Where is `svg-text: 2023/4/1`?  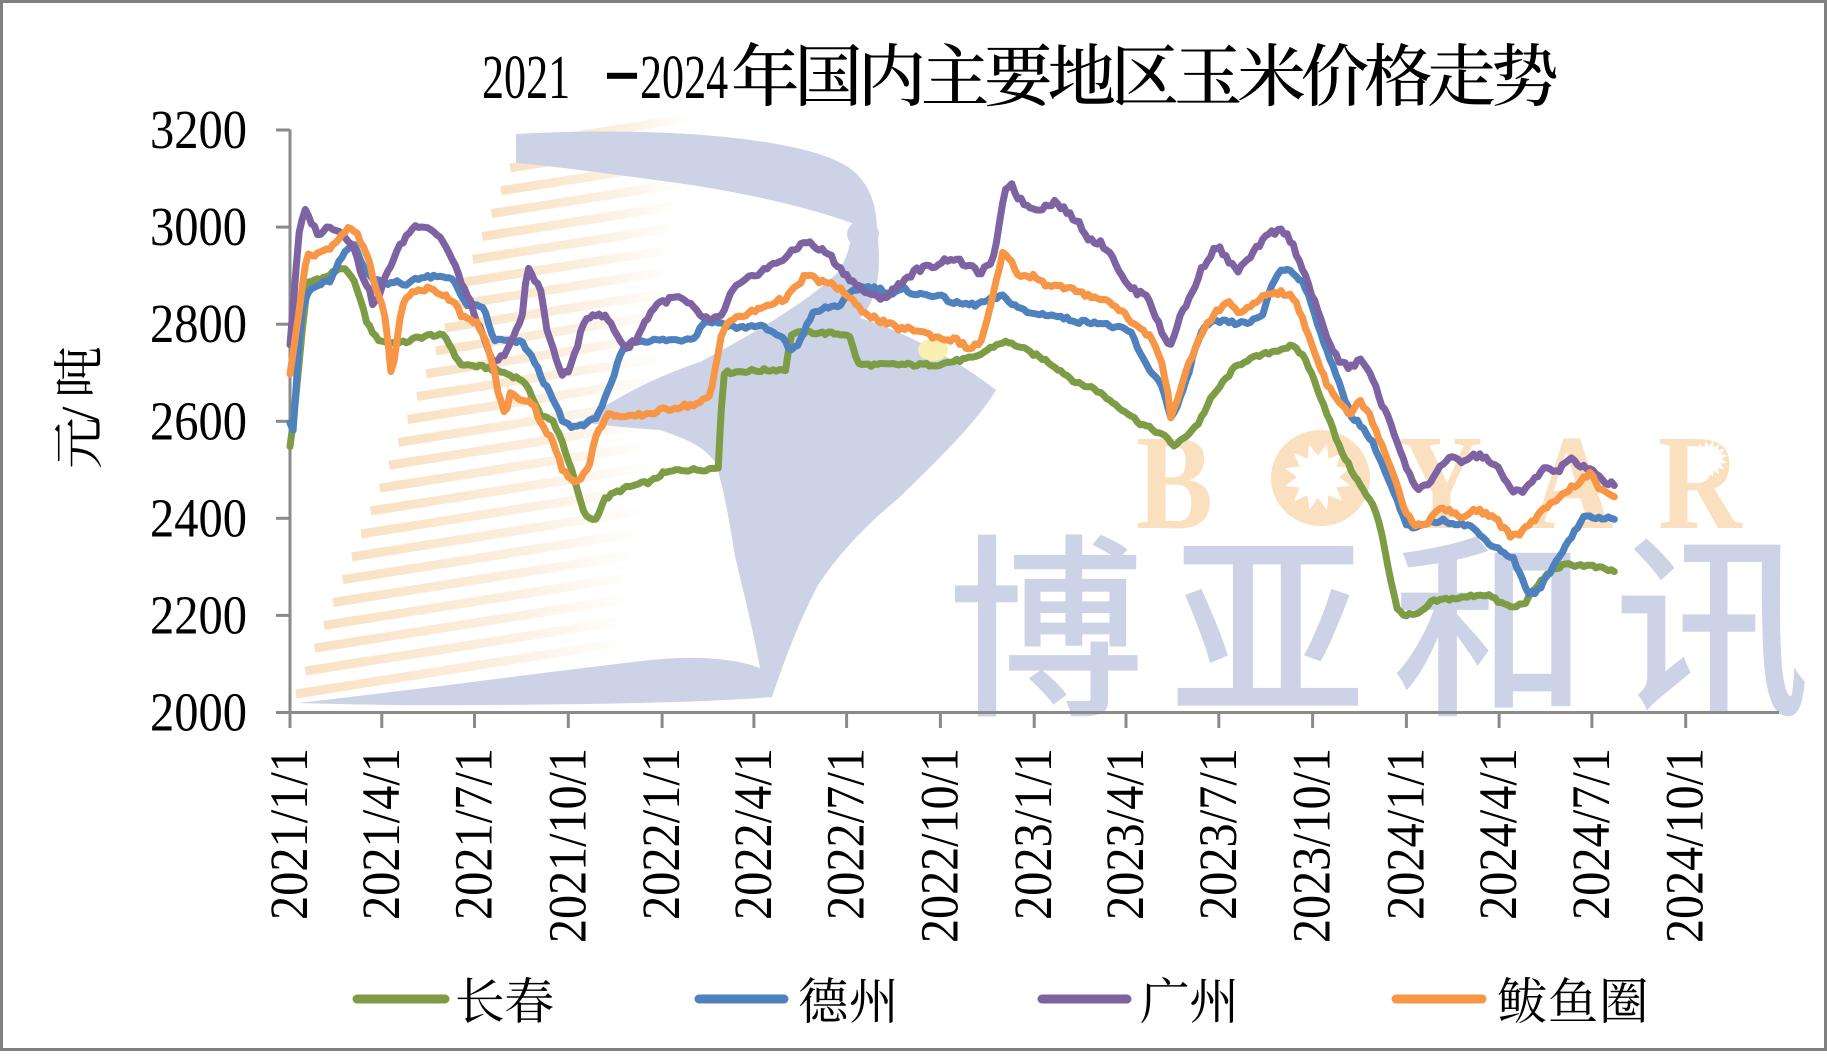 svg-text: 2023/4/1 is located at coordinates (1125, 834).